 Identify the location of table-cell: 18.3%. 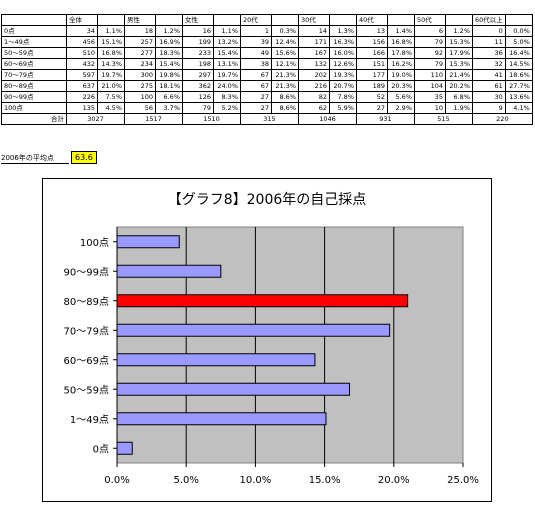
(169, 53).